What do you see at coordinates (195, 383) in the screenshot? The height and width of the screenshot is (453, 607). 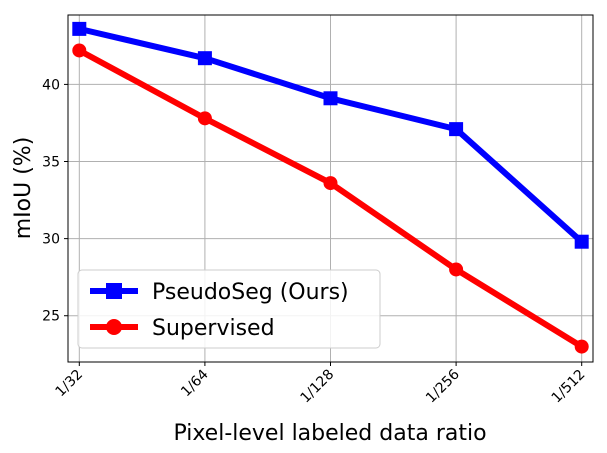 I see `x-tick-label: 1/64` at bounding box center [195, 383].